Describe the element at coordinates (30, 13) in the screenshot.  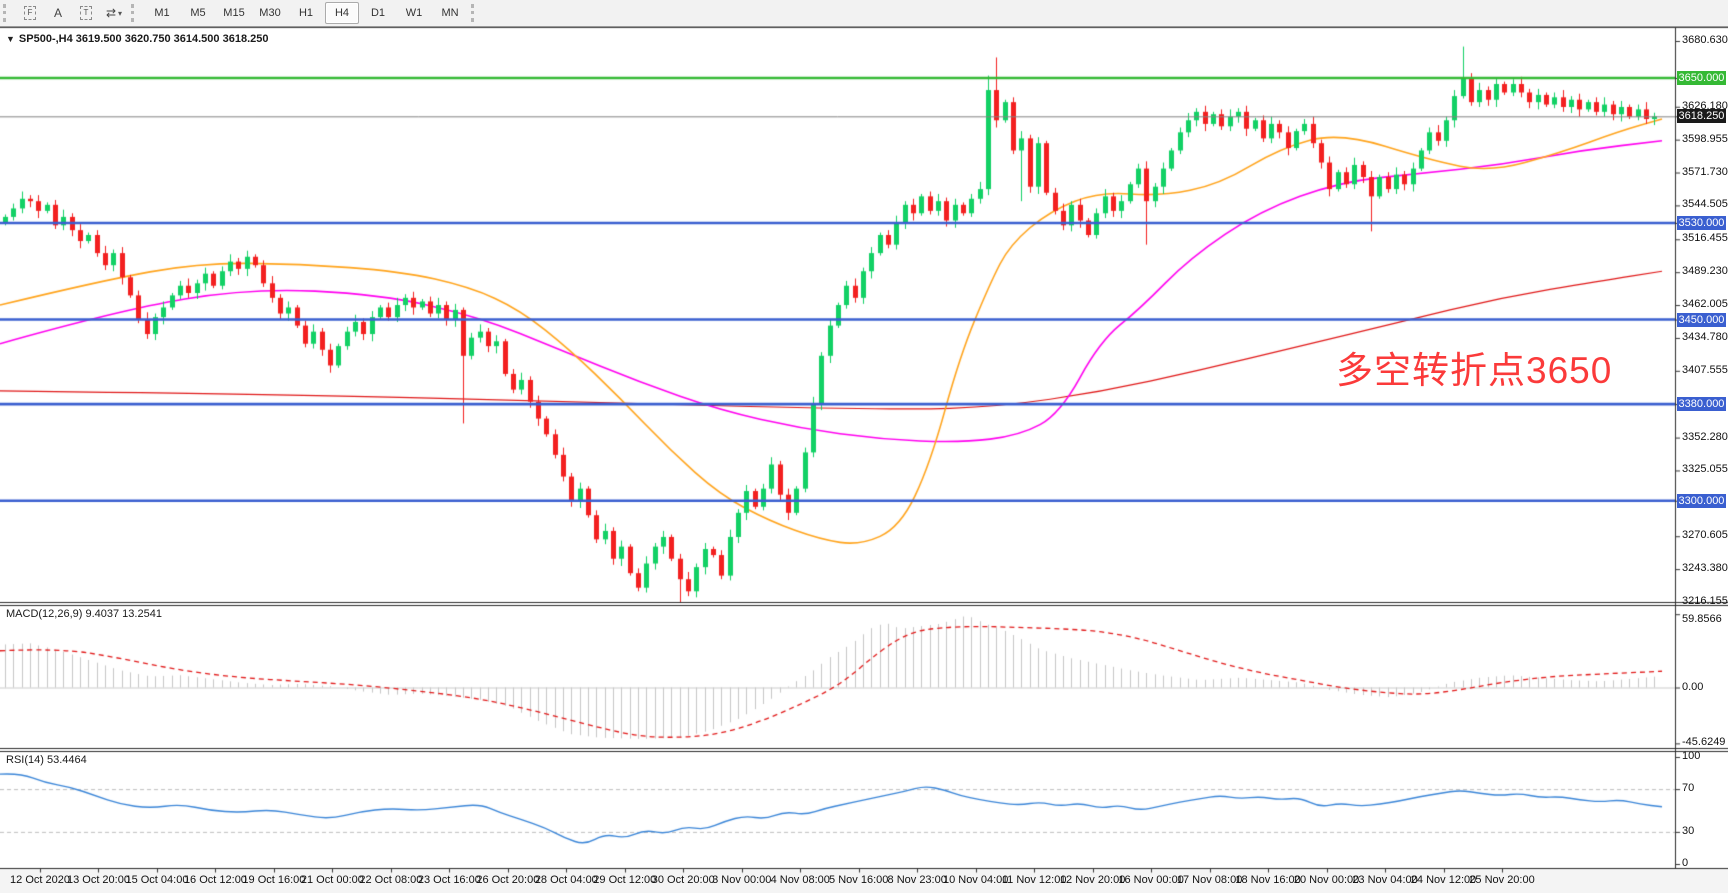
I see `selection-box-f-icon: F` at that location.